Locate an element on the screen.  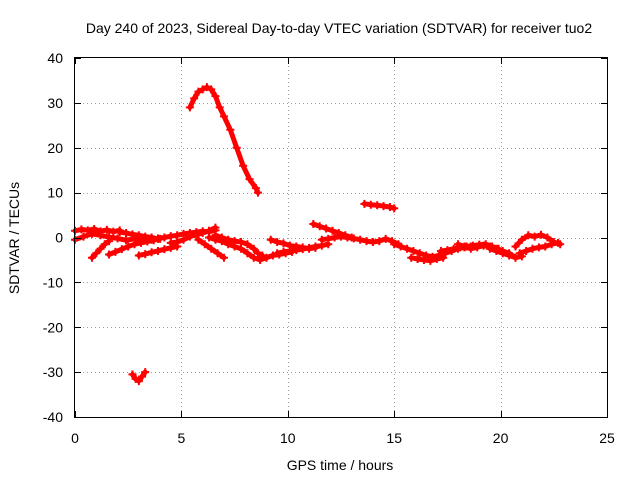
x-axis-label: GPS time / hours is located at coordinates (340, 465).